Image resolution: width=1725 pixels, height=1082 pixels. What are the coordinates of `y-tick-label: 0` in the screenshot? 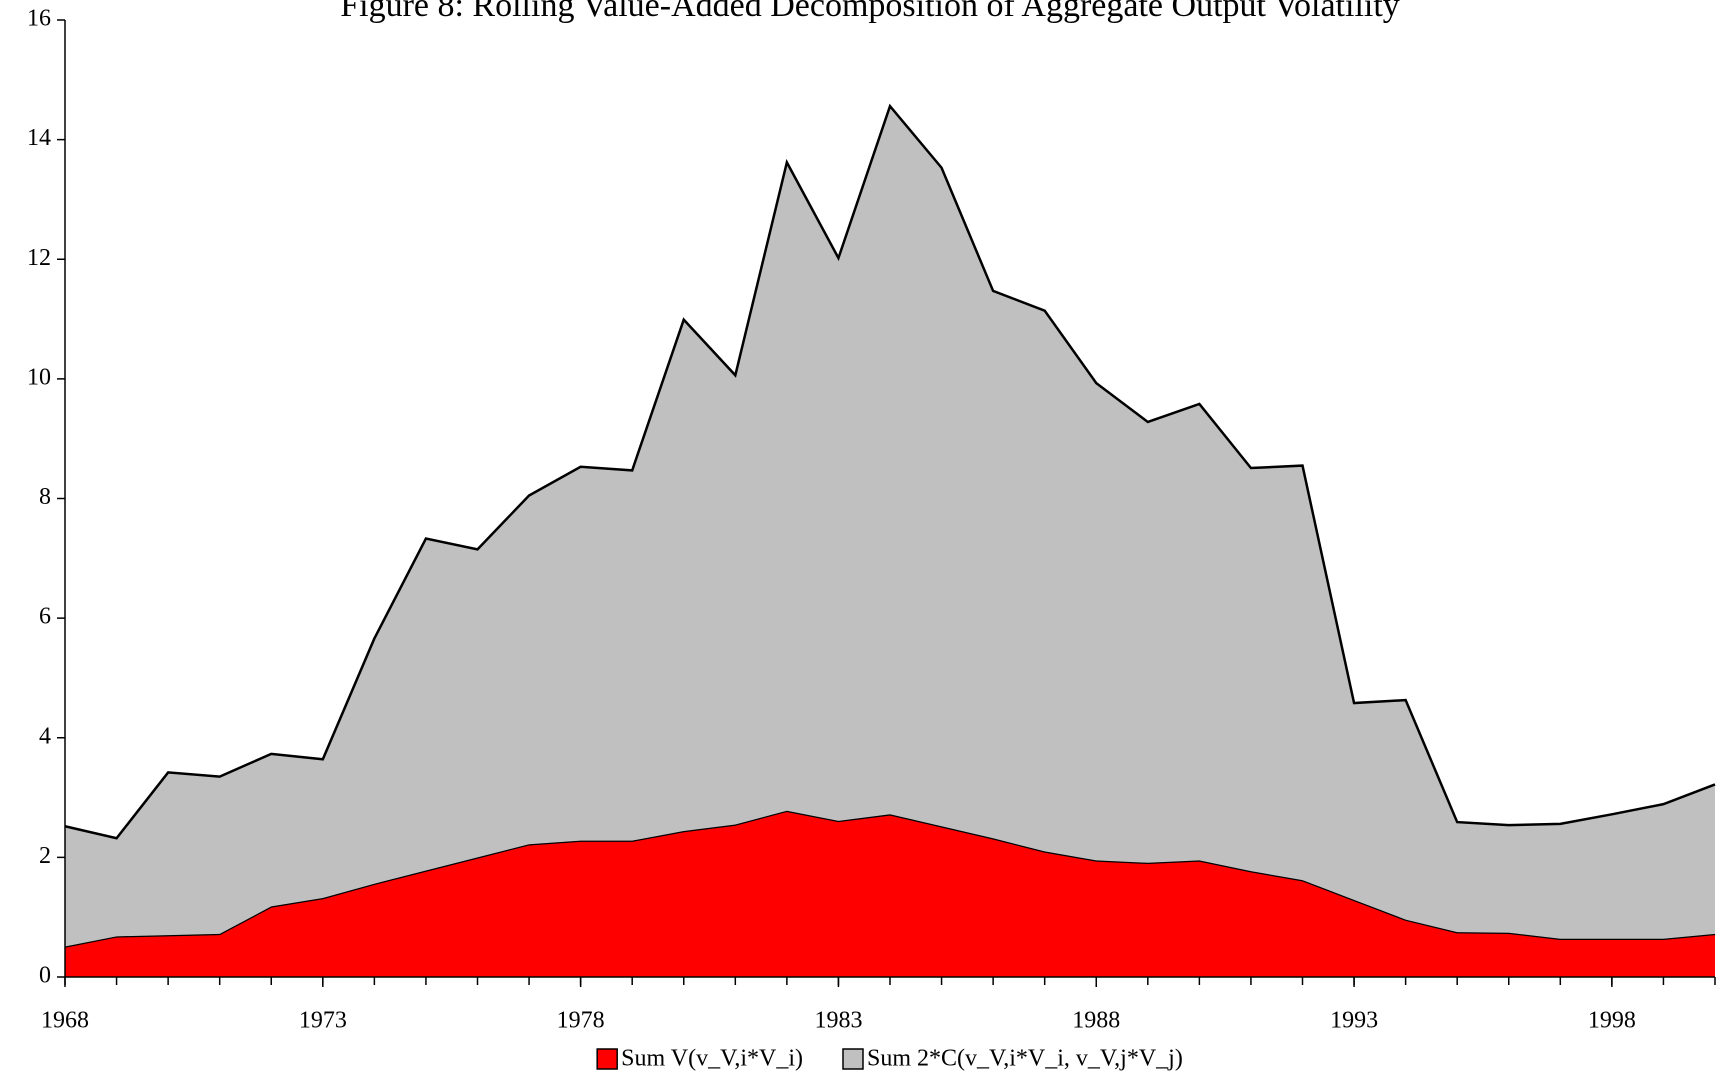 It's located at (45, 976).